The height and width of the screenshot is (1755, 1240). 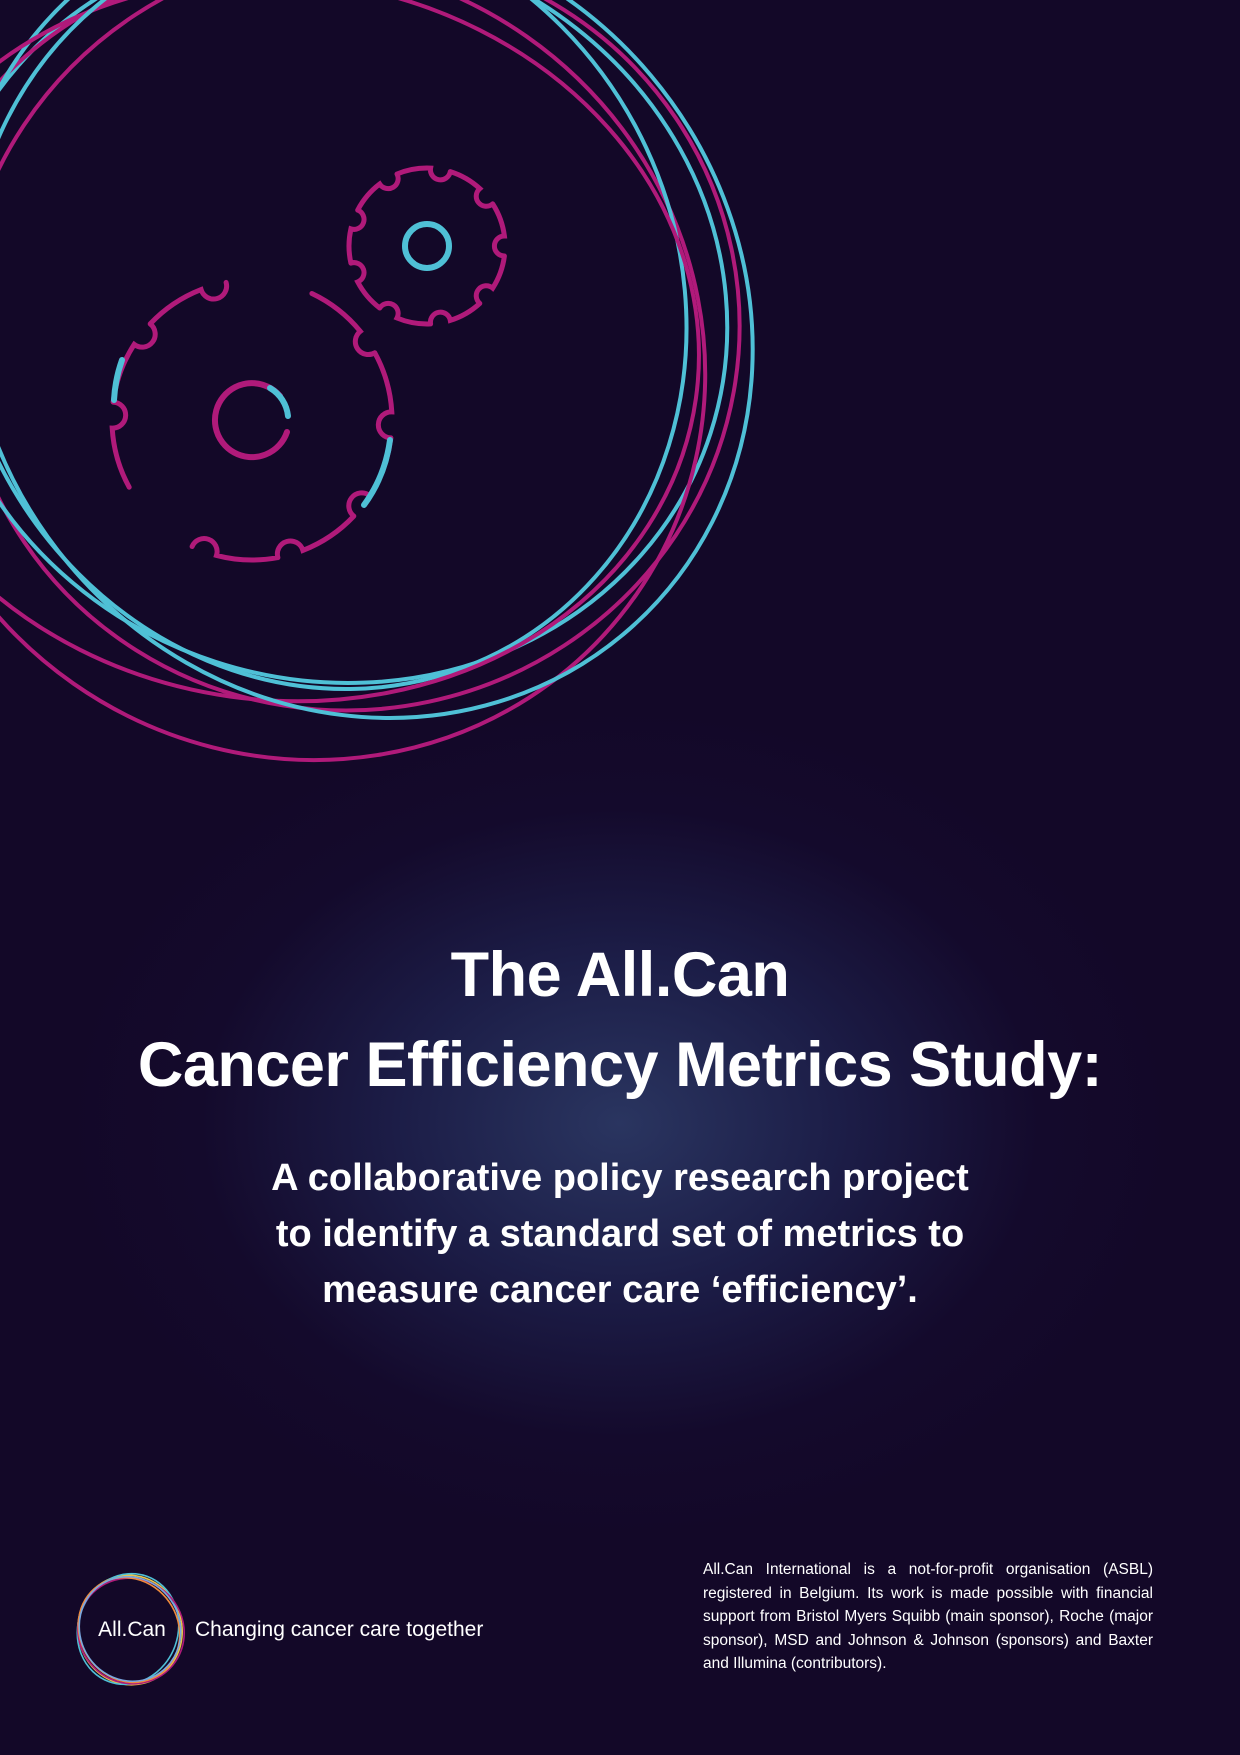 I want to click on title-line-2: Cancer Efficiency Metrics Study:, so click(x=620, y=1065).